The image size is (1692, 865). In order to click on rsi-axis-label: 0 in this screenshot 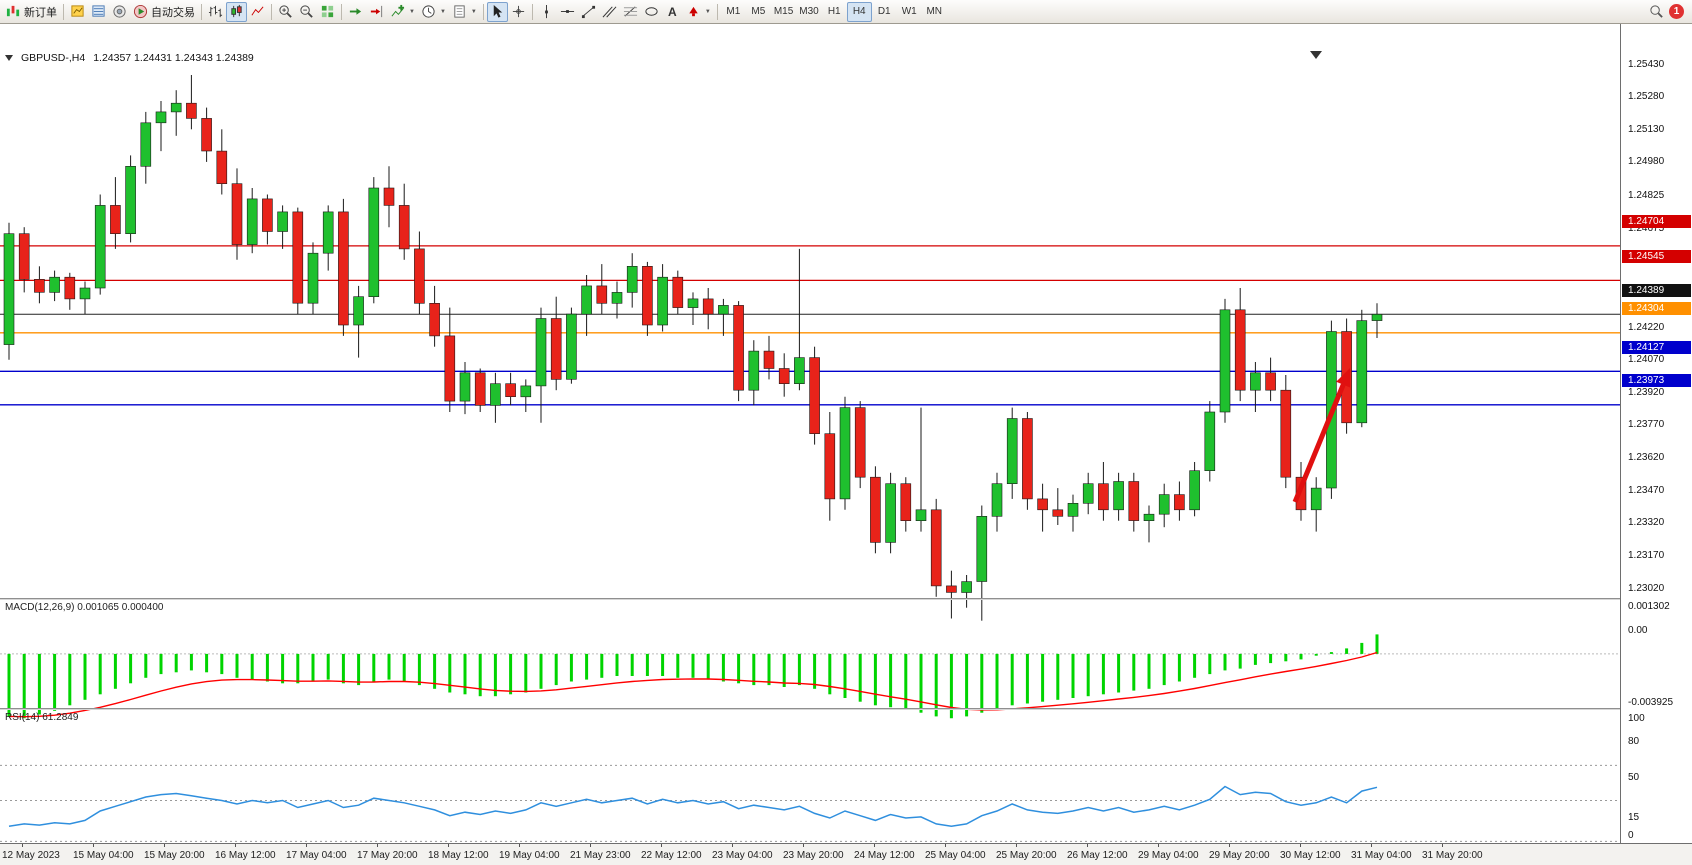, I will do `click(1631, 835)`.